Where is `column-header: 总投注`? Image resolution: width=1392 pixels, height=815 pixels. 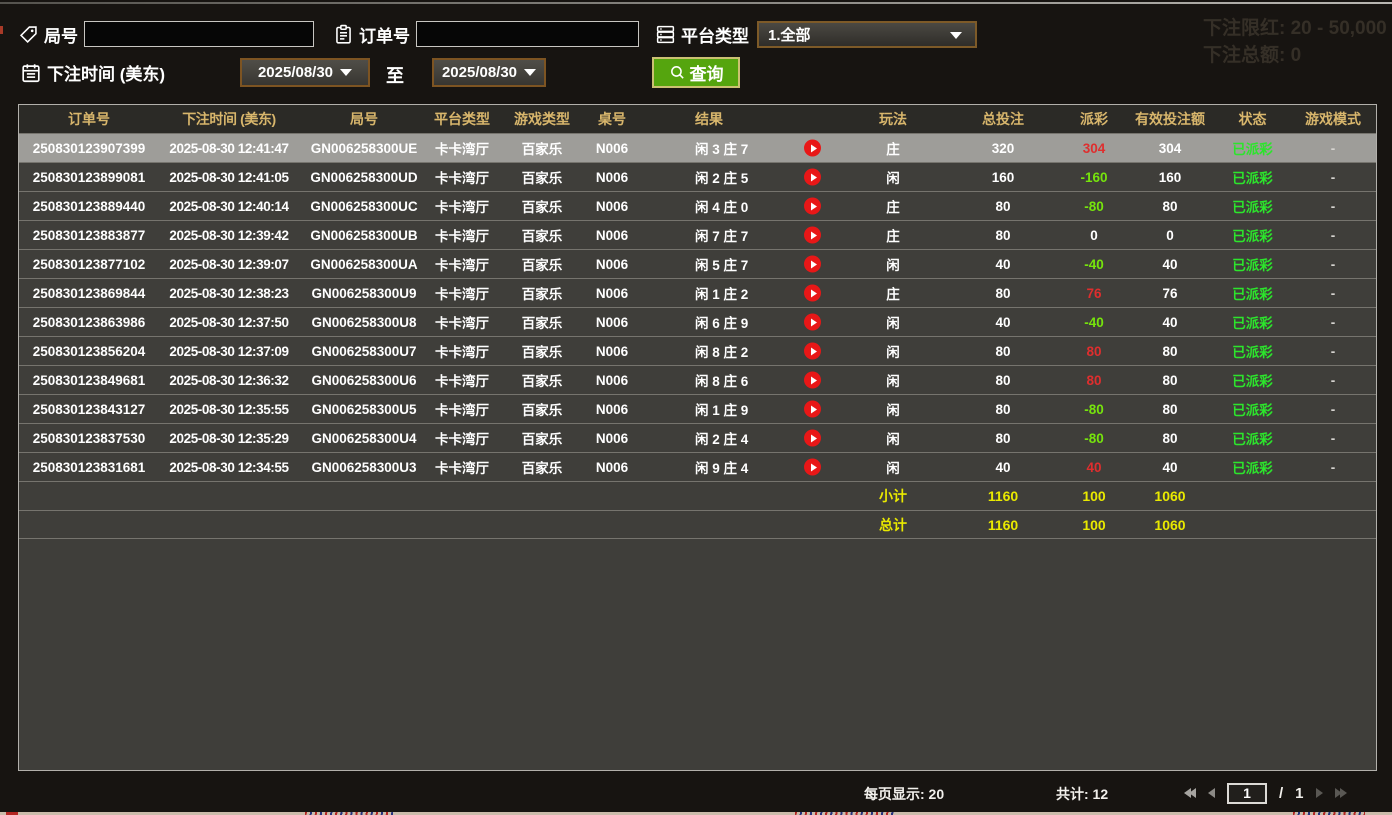
column-header: 总投注 is located at coordinates (1003, 119).